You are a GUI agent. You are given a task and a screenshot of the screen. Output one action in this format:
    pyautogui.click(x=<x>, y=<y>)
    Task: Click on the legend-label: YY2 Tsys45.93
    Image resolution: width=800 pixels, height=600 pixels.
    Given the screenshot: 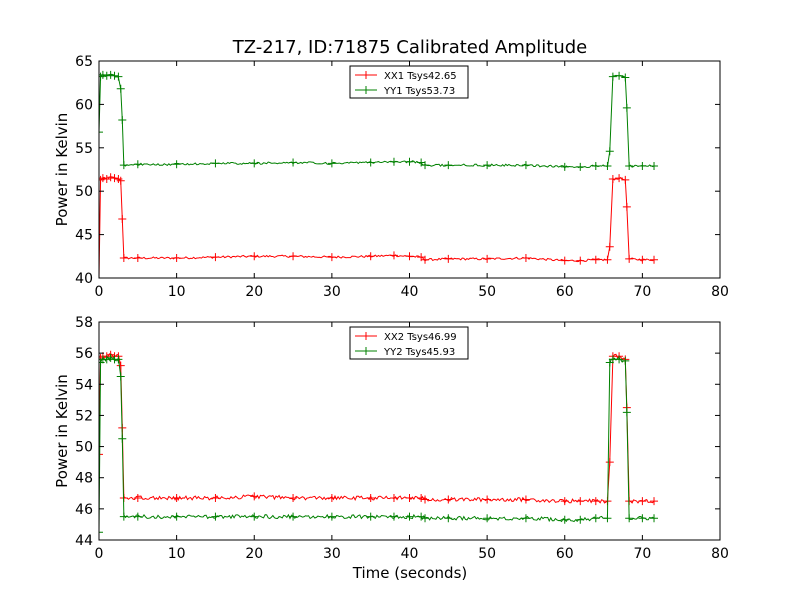 What is the action you would take?
    pyautogui.click(x=419, y=352)
    